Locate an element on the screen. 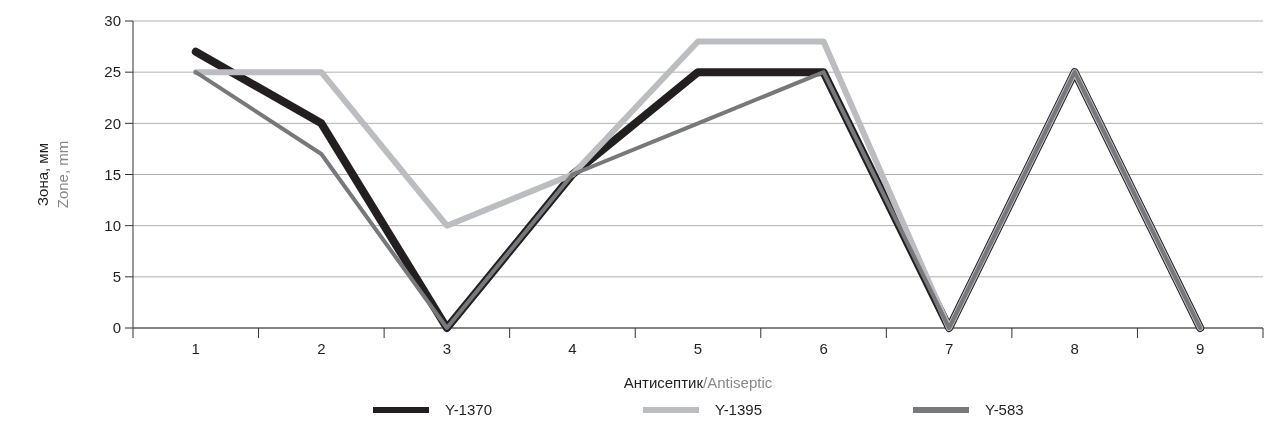 The width and height of the screenshot is (1284, 436). y-tick-label: 30 is located at coordinates (112, 21).